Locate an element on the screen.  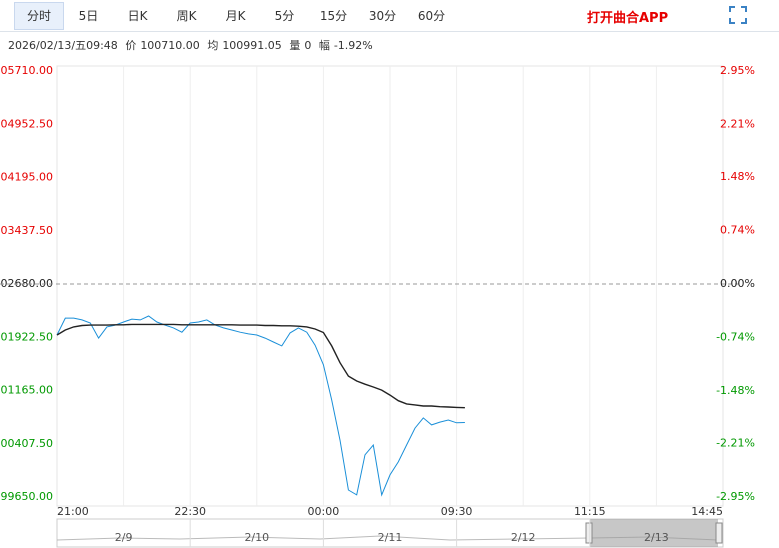
y2-tick-label: 0.00% is located at coordinates (737, 283).